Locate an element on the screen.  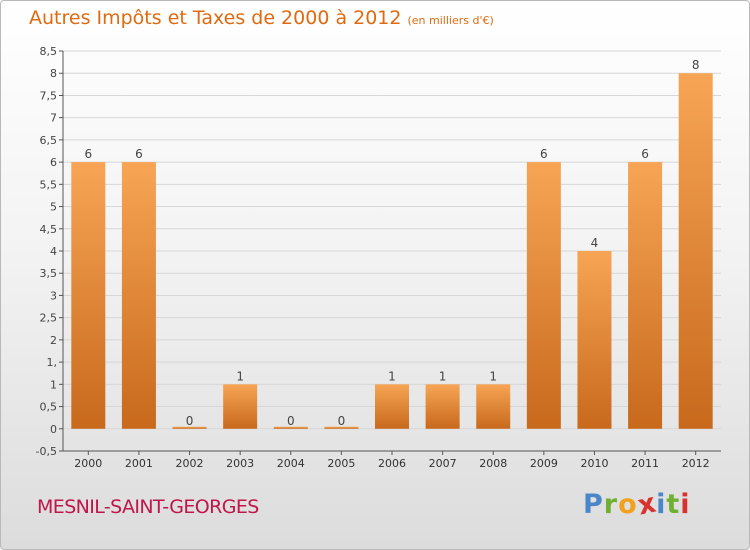
x-tick-label: 2012 is located at coordinates (696, 463).